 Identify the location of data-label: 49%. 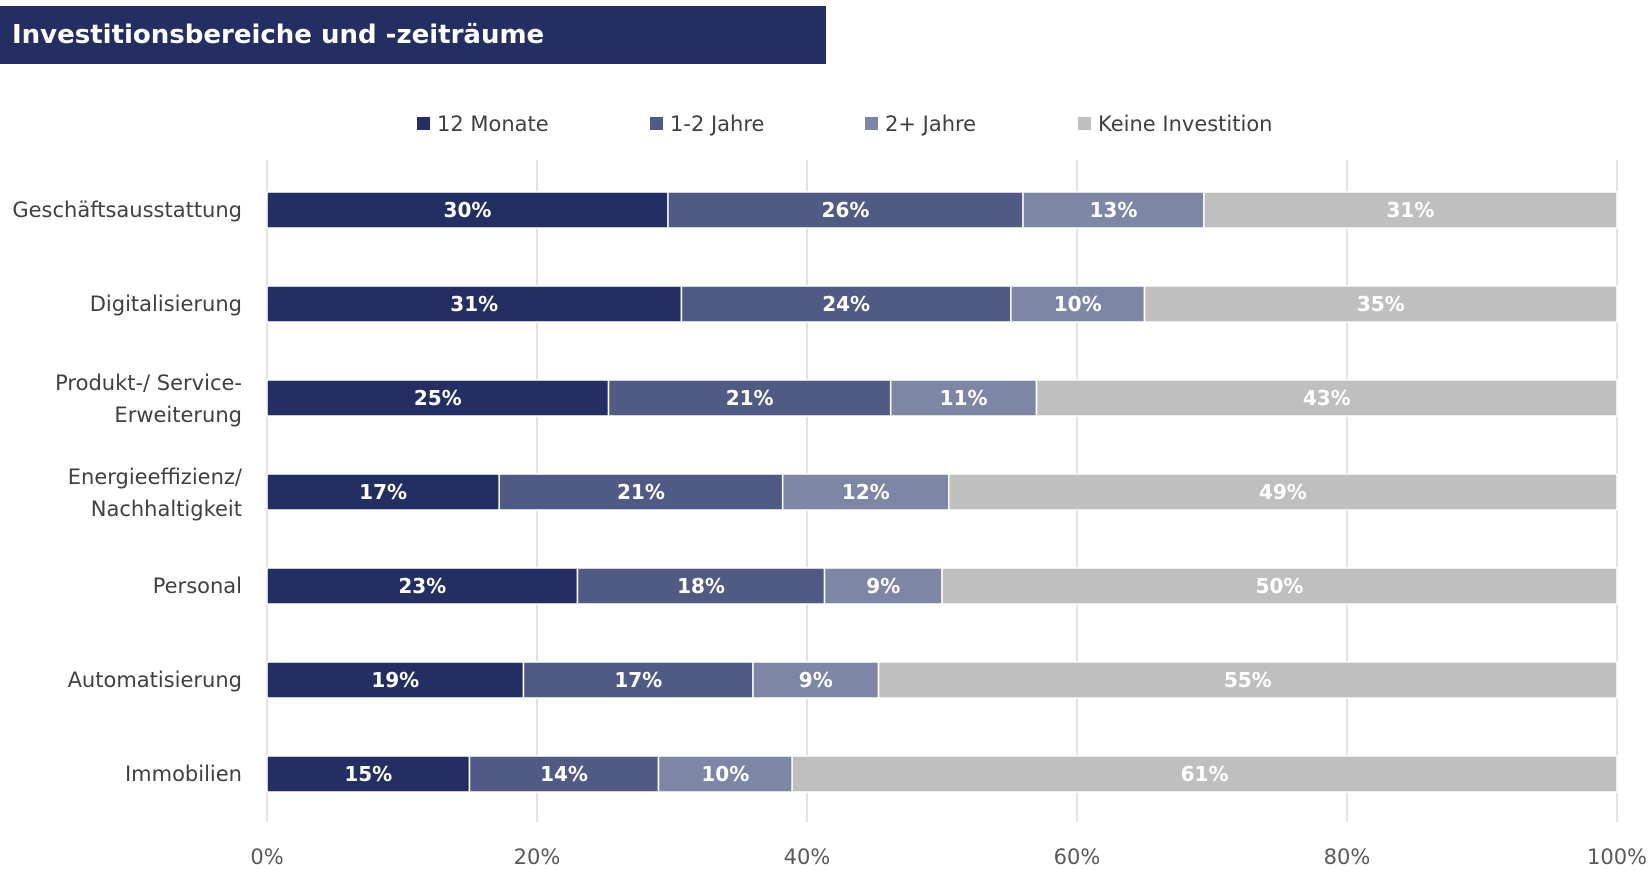
(1283, 492).